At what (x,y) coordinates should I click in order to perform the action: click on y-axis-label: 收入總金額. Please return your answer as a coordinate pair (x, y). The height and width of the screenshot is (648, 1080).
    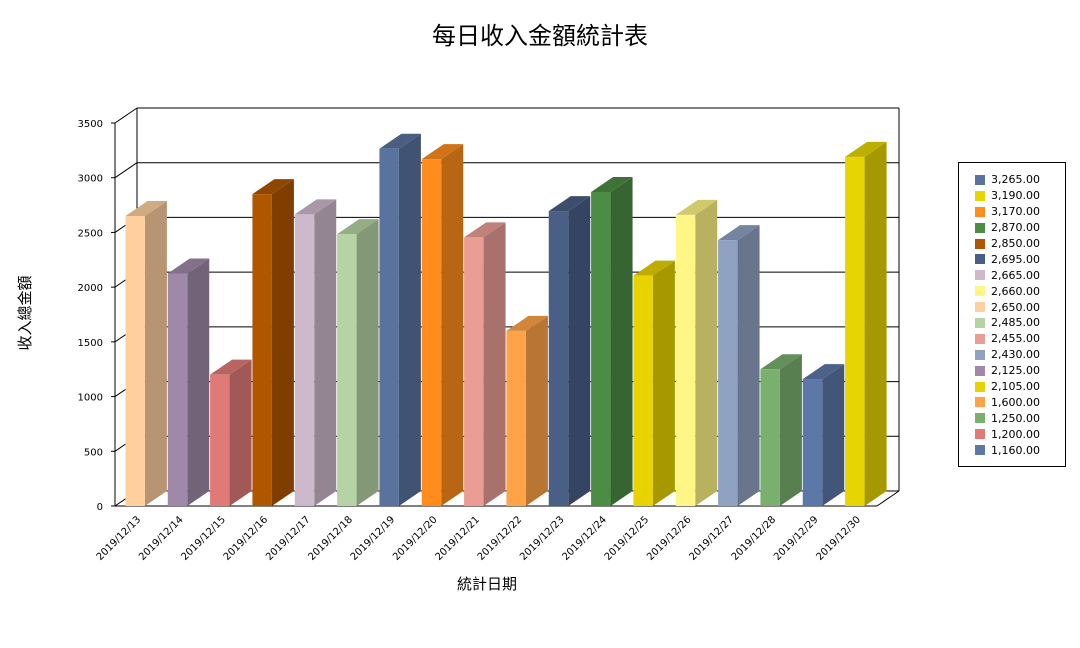
    Looking at the image, I should click on (25, 312).